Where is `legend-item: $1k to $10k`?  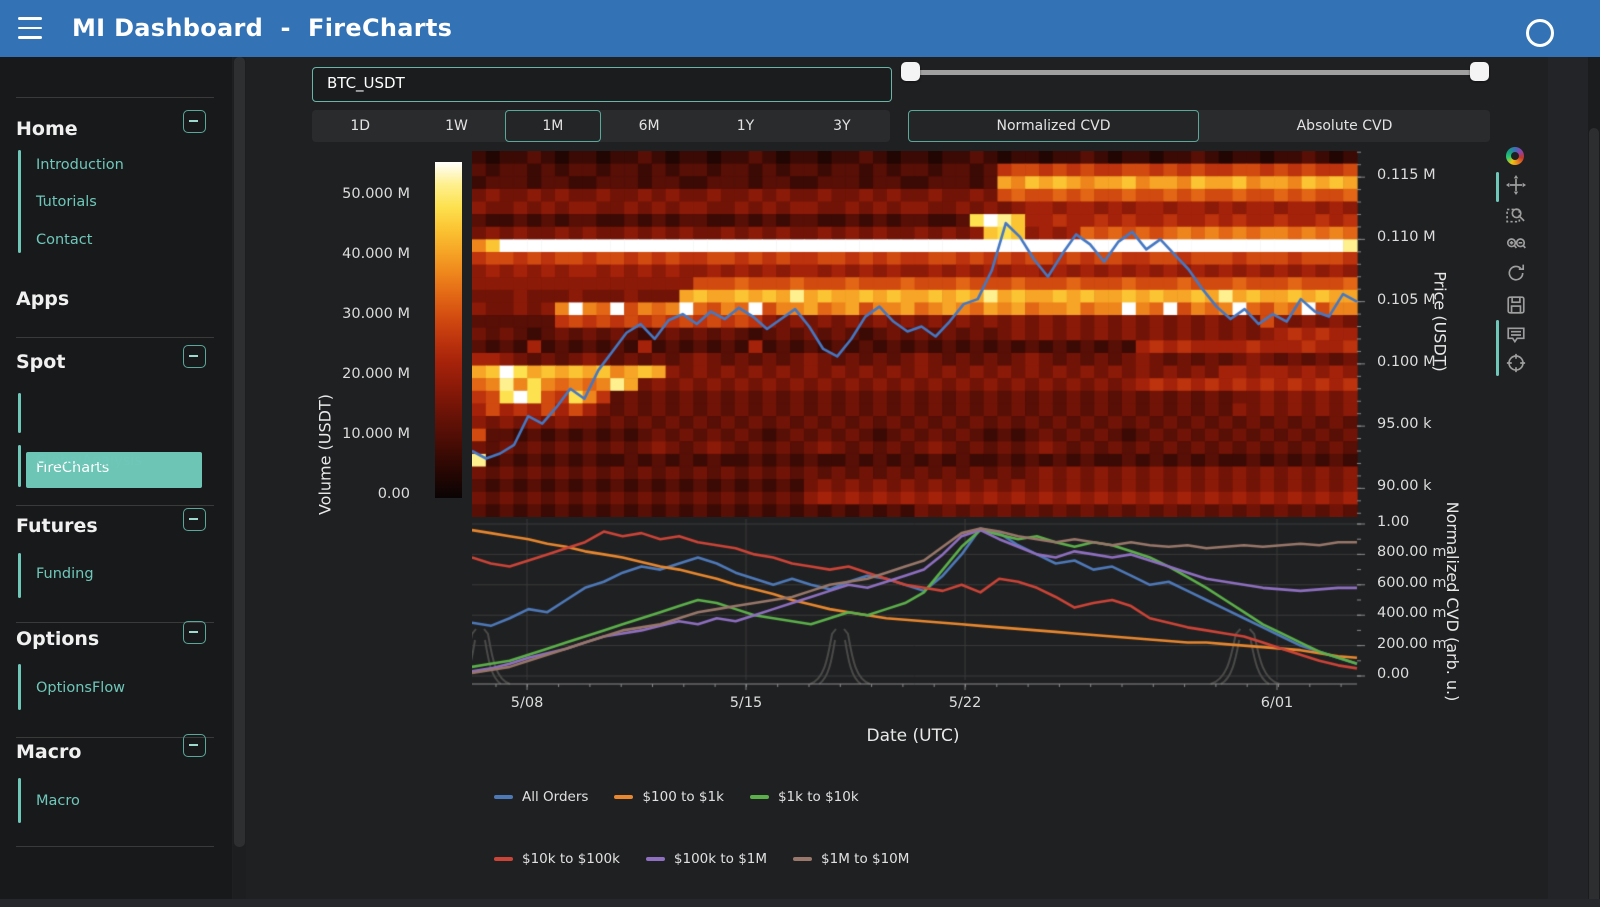 legend-item: $1k to $10k is located at coordinates (804, 797).